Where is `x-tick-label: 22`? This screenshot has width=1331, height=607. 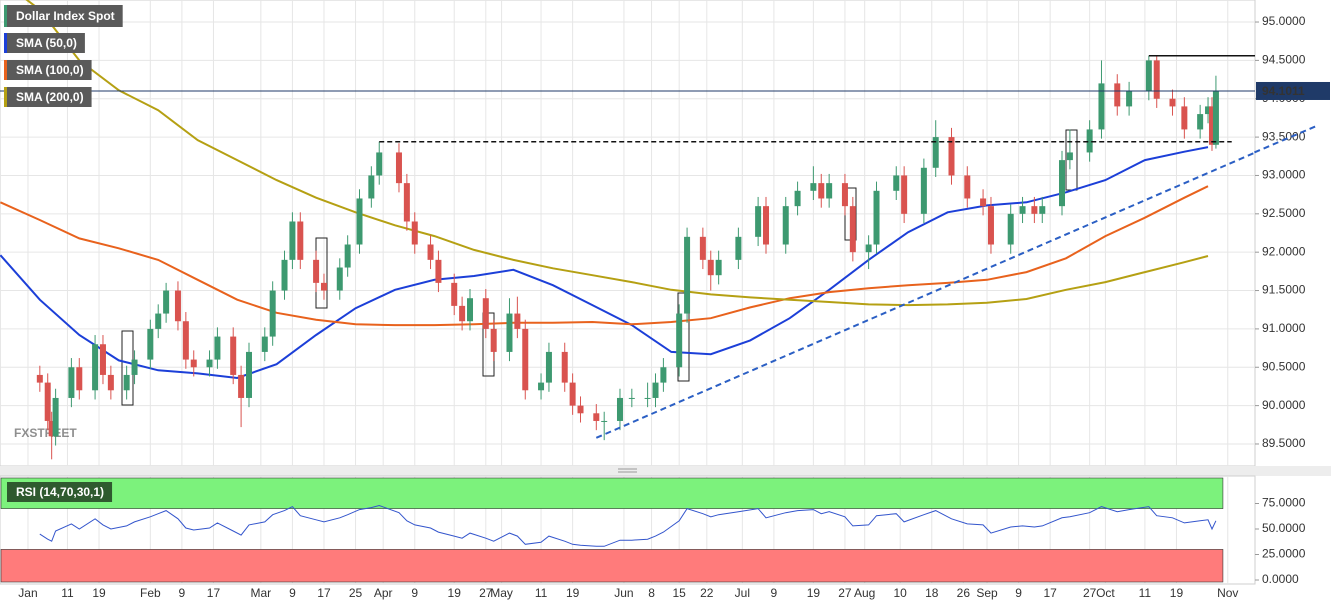 x-tick-label: 22 is located at coordinates (707, 593).